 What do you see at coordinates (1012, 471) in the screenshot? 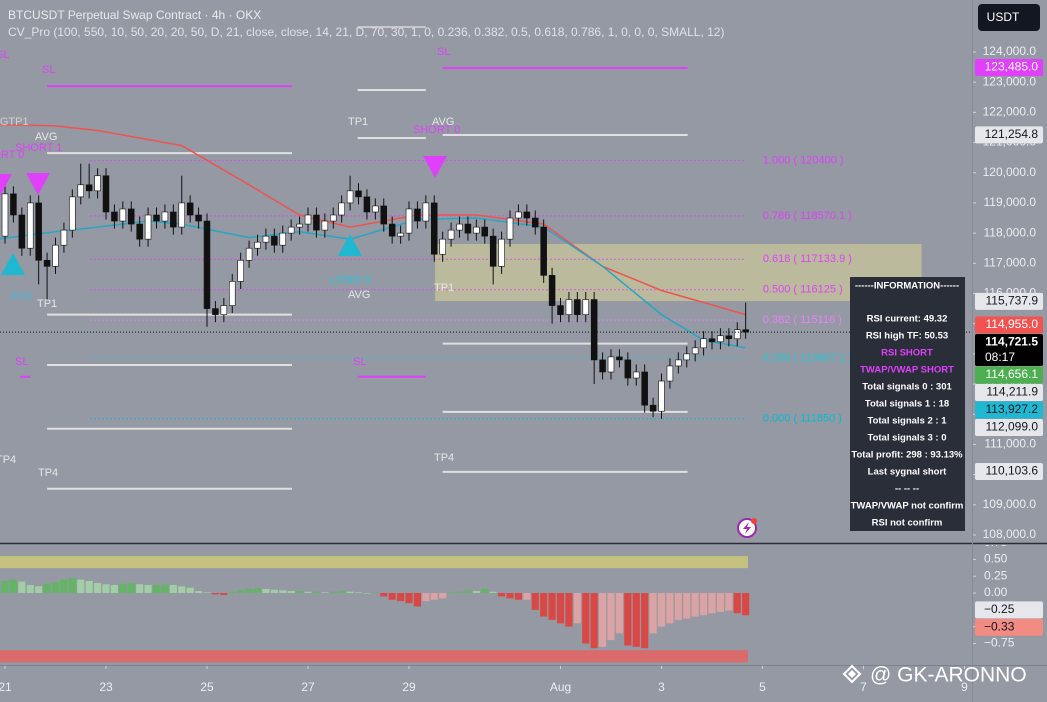
I see `price-label: 110,103.6` at bounding box center [1012, 471].